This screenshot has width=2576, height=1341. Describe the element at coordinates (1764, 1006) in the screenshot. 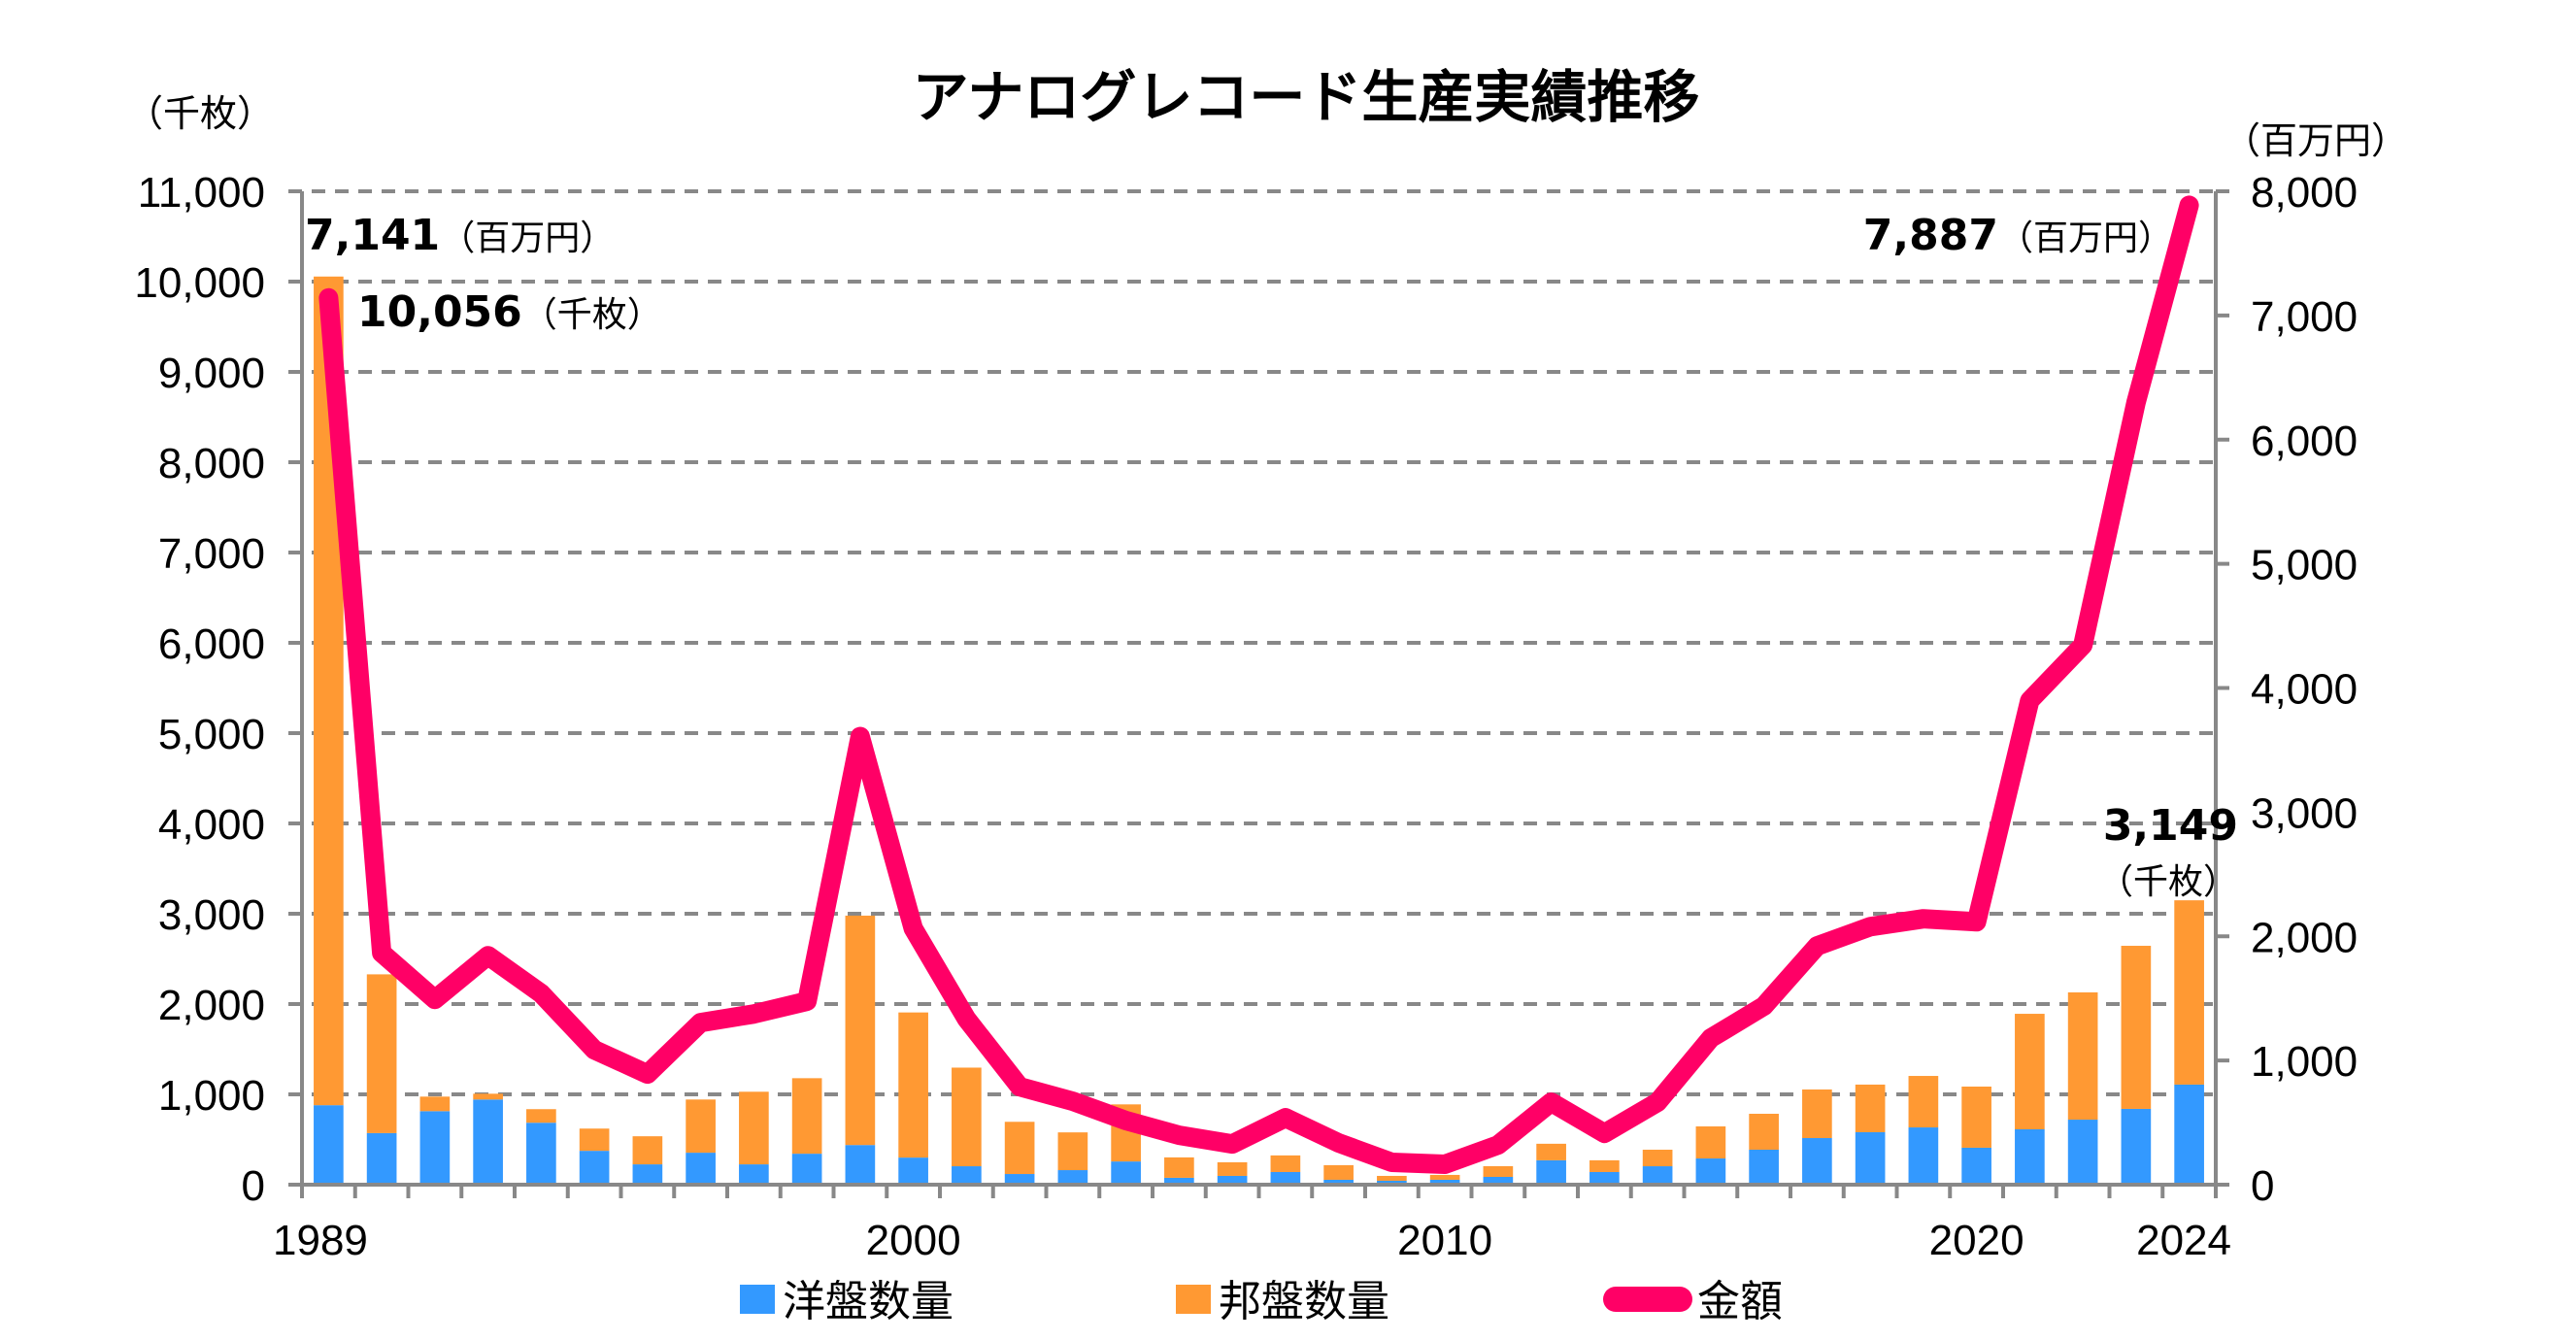

I see `amount-point-2016` at that location.